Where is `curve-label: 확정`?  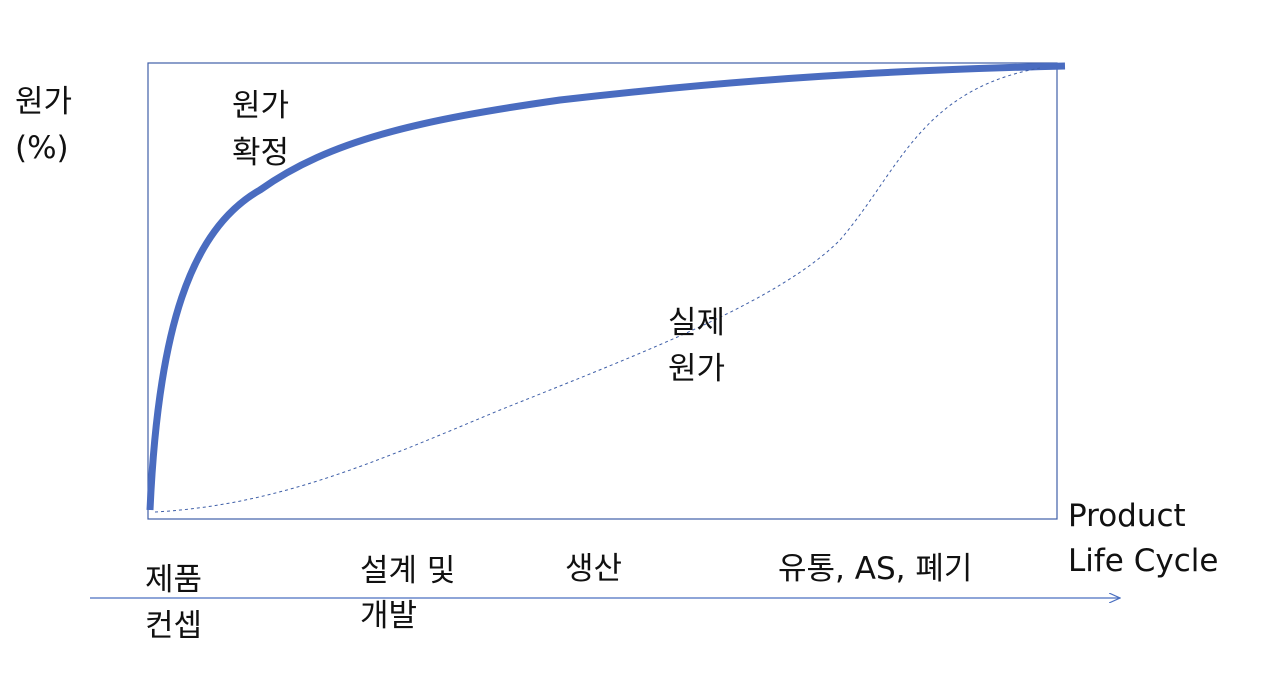 curve-label: 확정 is located at coordinates (260, 153).